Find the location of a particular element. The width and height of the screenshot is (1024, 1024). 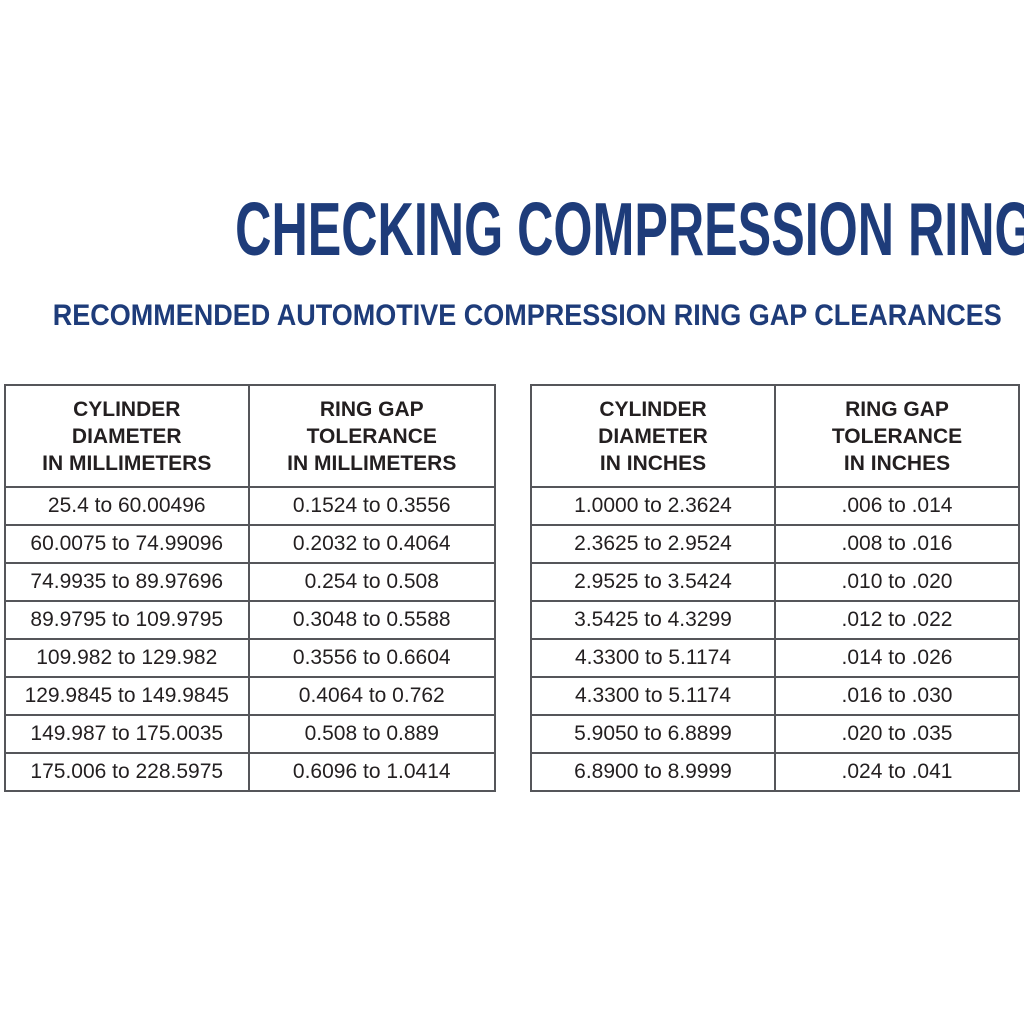

inch-diameter-header: CYLINDER DIAMETER IN INCHES is located at coordinates (653, 436).